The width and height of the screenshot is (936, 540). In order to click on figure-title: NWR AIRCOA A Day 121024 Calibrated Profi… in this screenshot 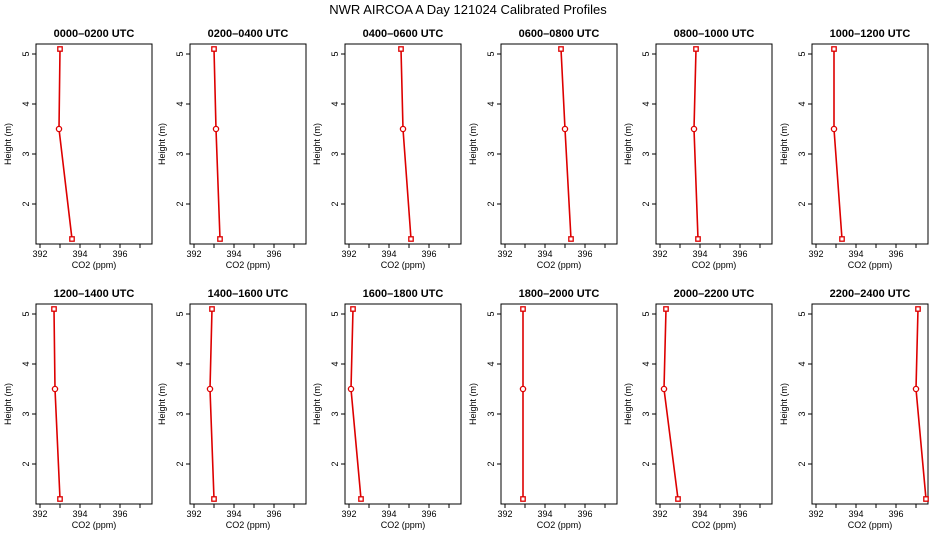, I will do `click(468, 9)`.